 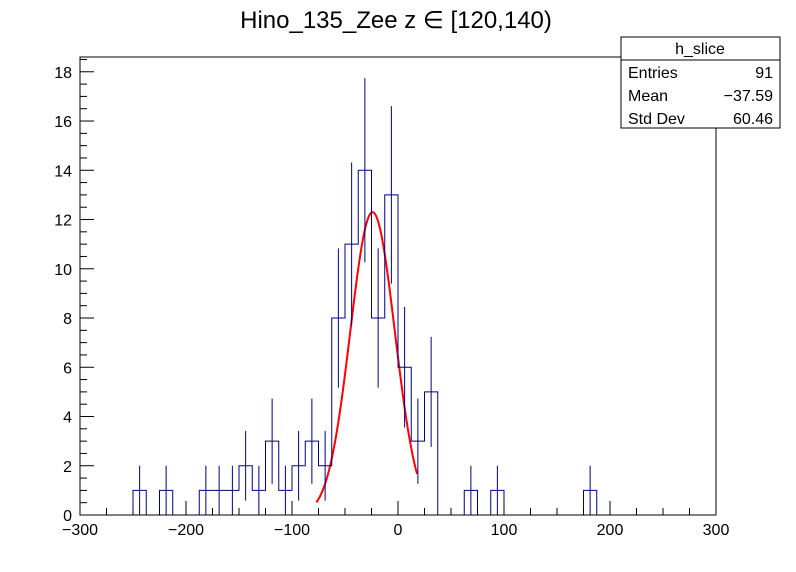 I want to click on stats-box-frame, so click(x=700, y=82).